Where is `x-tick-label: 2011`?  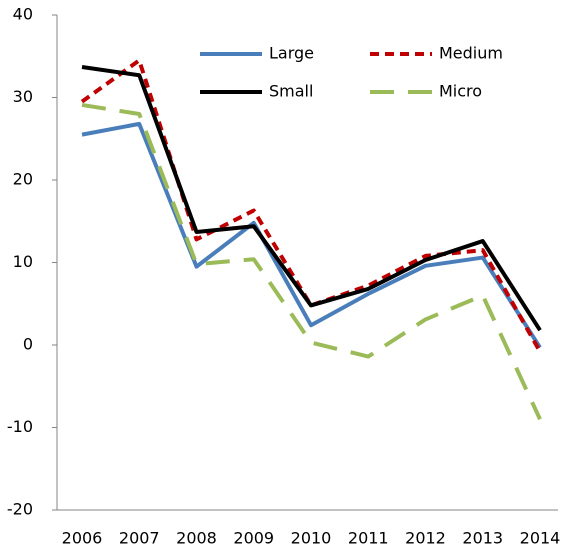
x-tick-label: 2011 is located at coordinates (368, 538).